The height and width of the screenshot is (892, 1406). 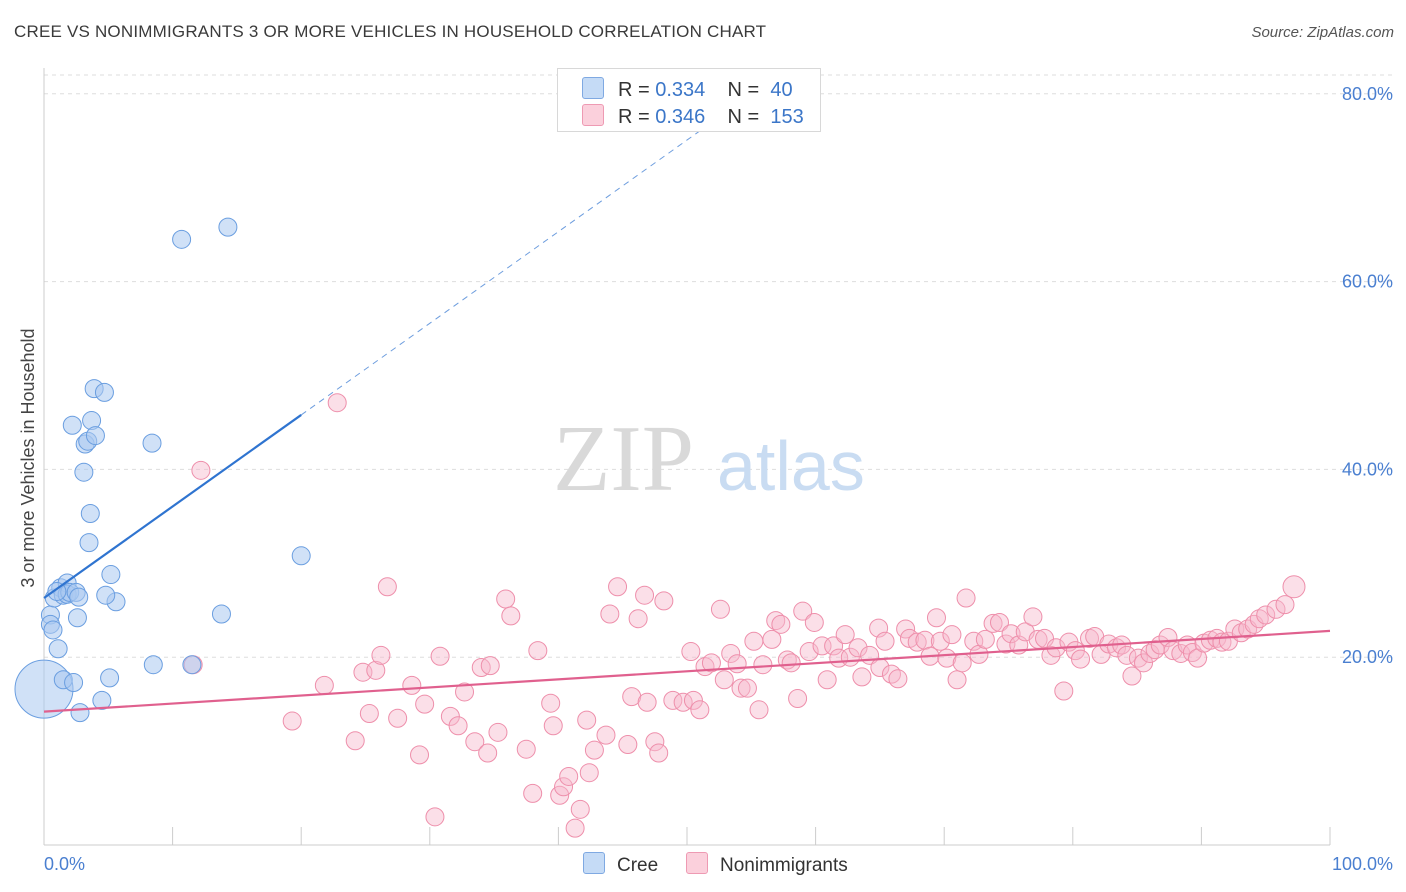 I want to click on y-tick-label: 80.0%, so click(x=1367, y=94).